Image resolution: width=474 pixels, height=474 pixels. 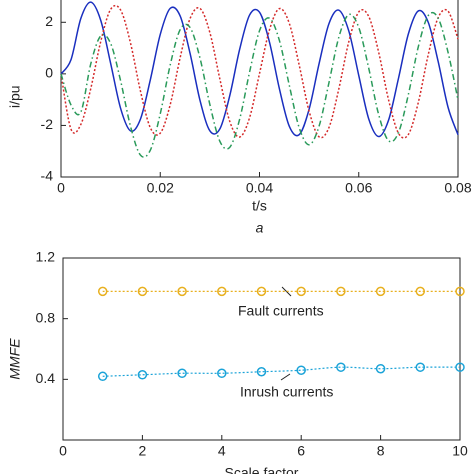 I want to click on x-tick-label: 10, so click(x=460, y=451).